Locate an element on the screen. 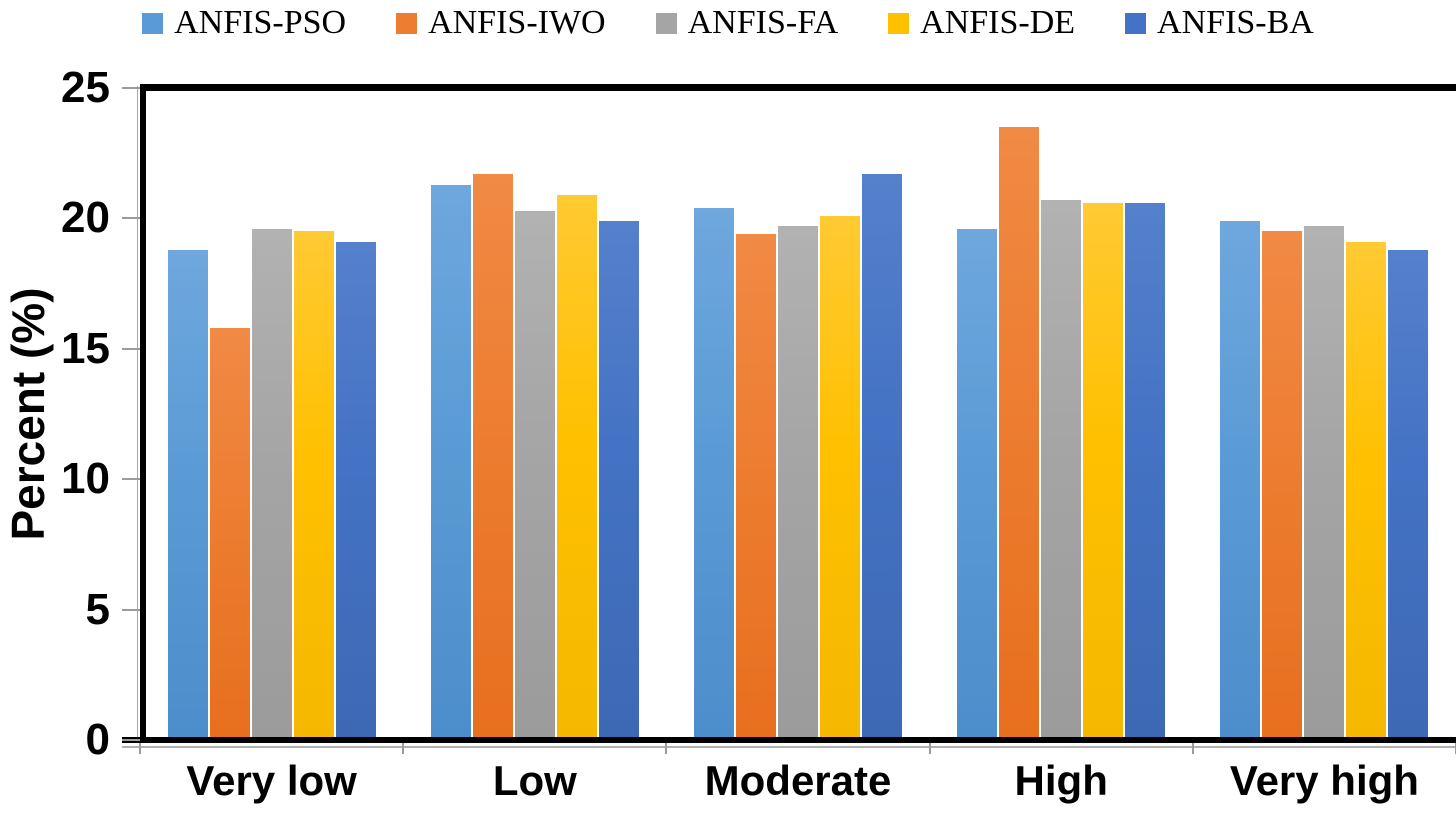 This screenshot has width=1456, height=818. bar-anfis-iwo-high is located at coordinates (1019, 433).